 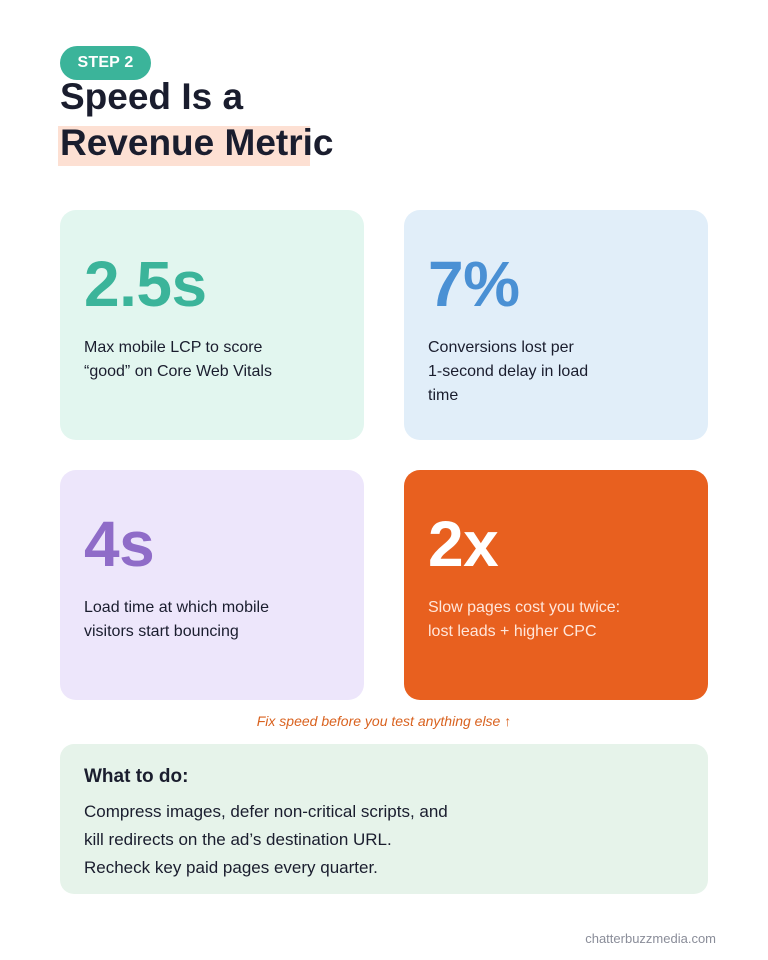 I want to click on stat-description-line: 1-second delay in load, so click(x=508, y=371).